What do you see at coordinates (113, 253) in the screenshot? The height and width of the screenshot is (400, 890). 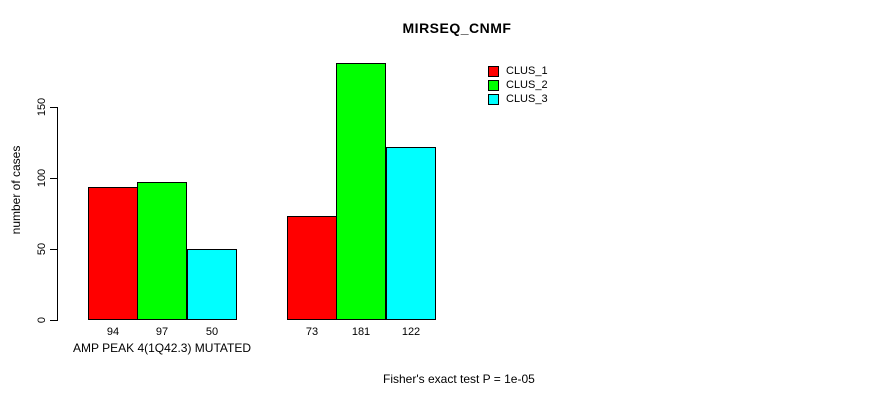 I see `bar-CLUS_1-group1` at bounding box center [113, 253].